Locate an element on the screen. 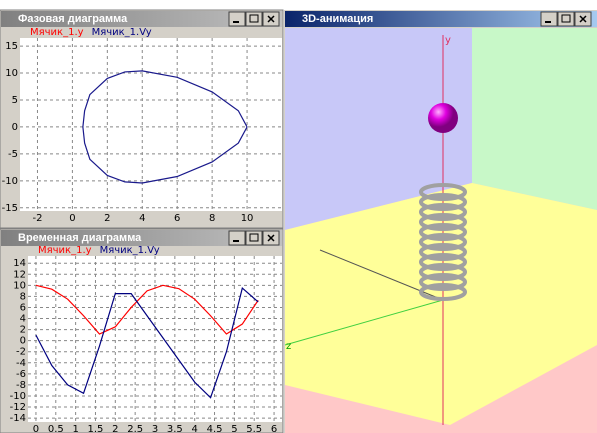  x-tick-label: 5 is located at coordinates (234, 428).